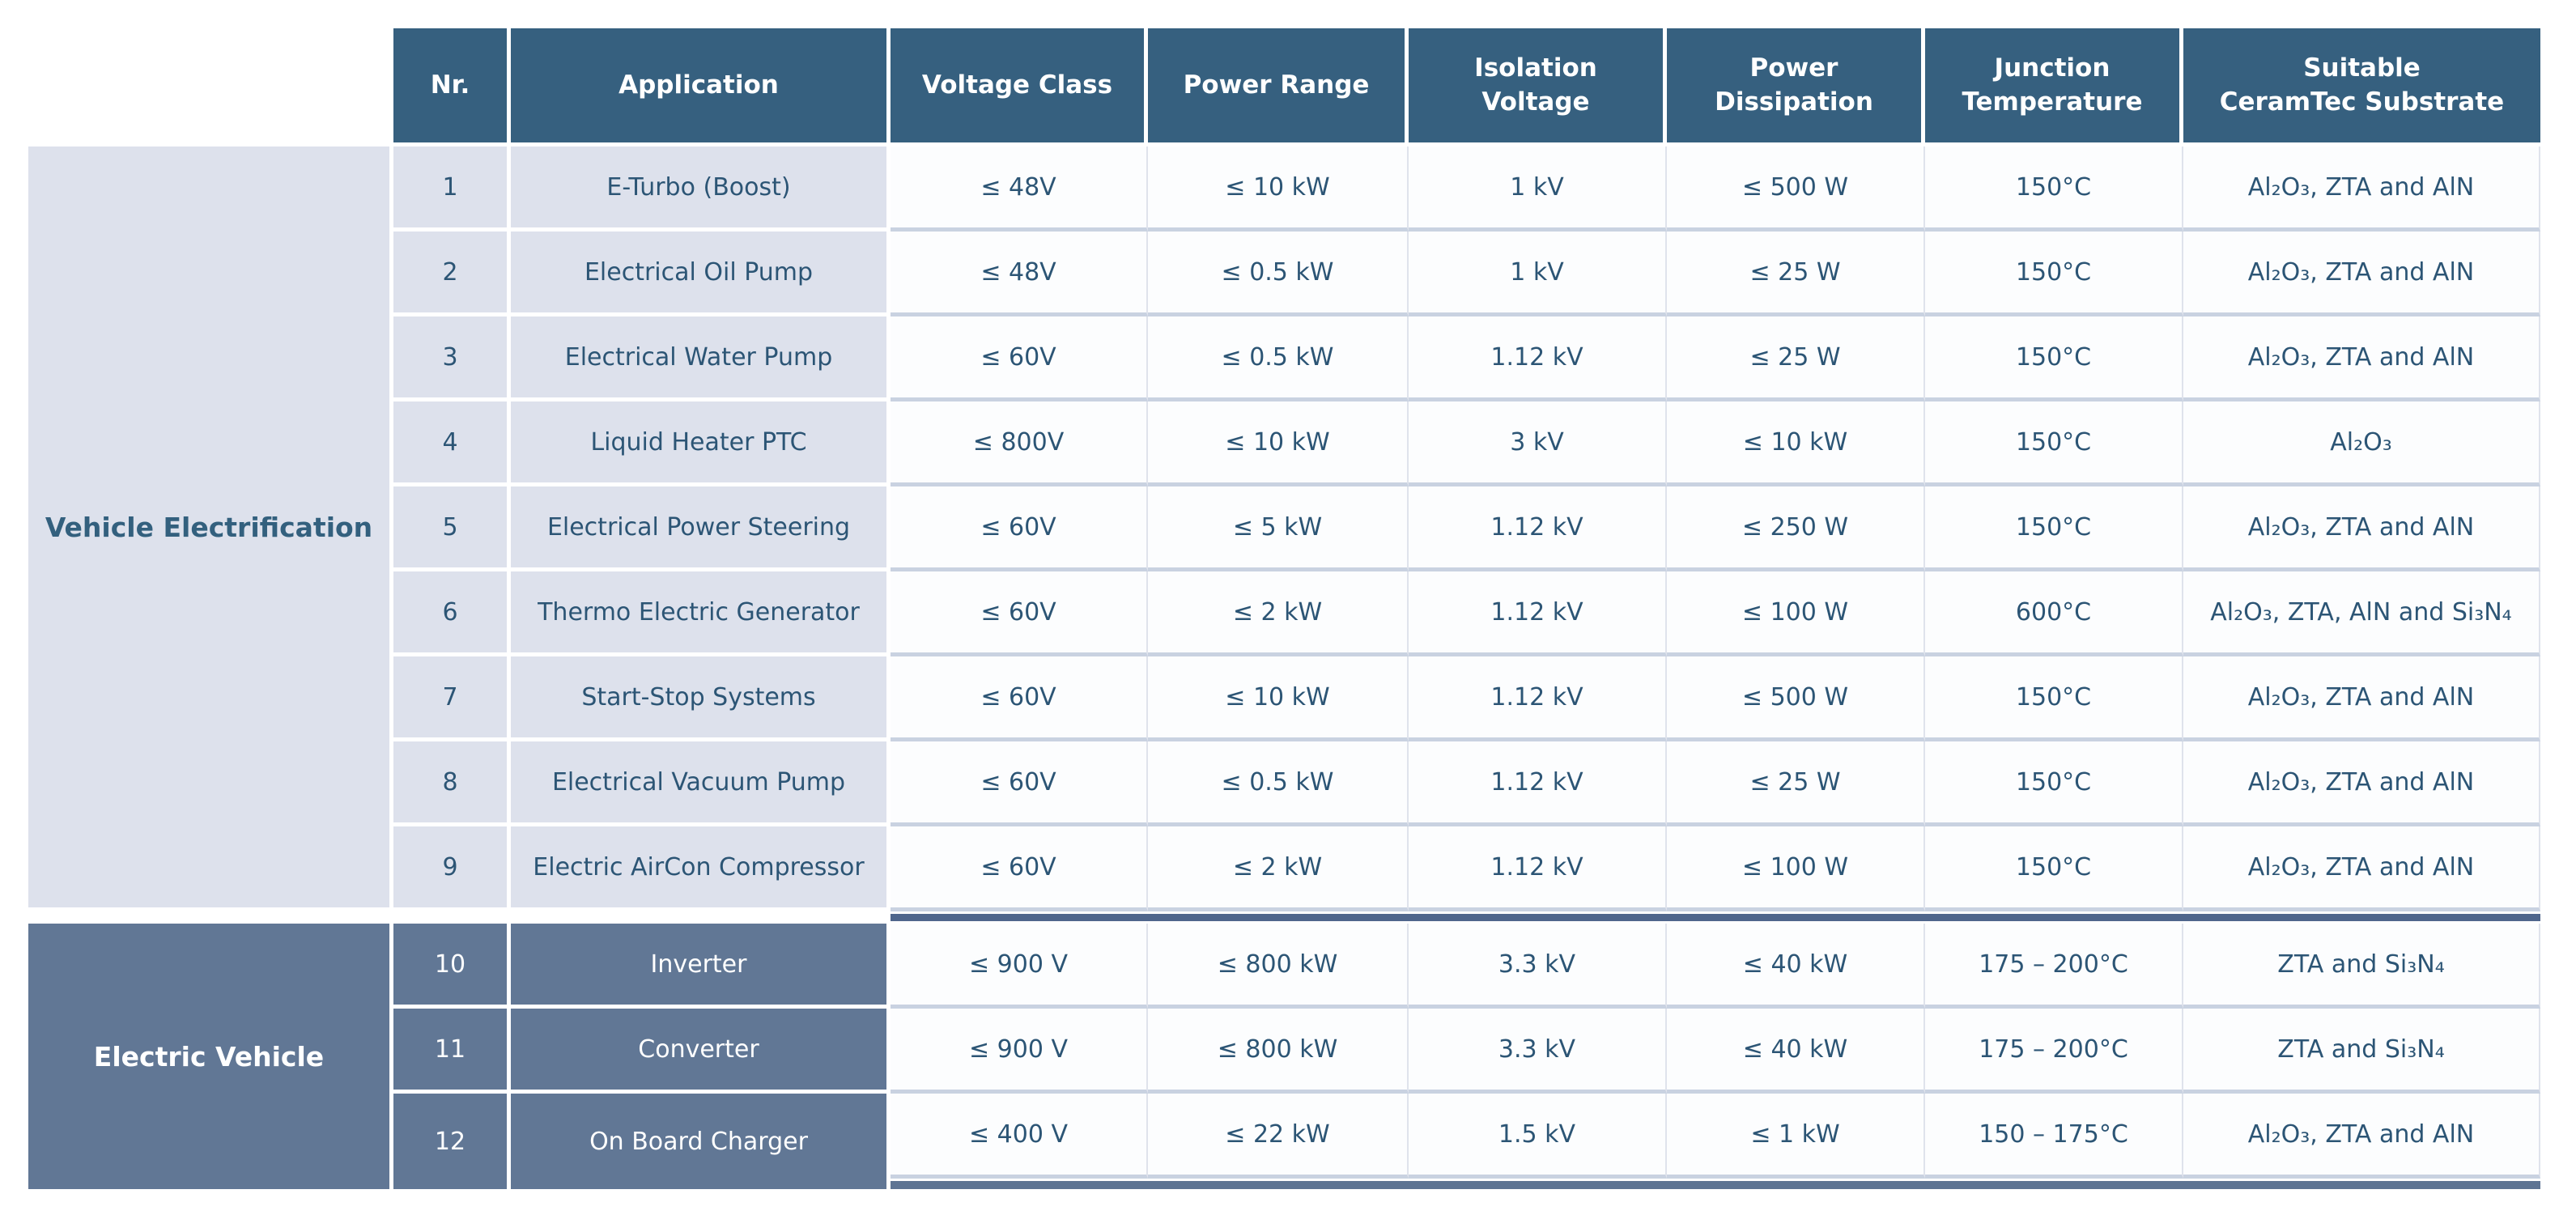  I want to click on cell-nr: 6, so click(452, 613).